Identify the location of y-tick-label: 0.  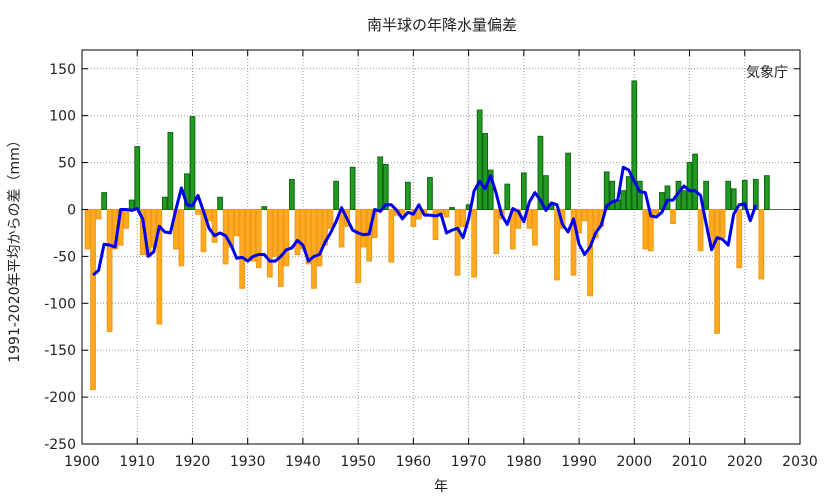
(71, 210).